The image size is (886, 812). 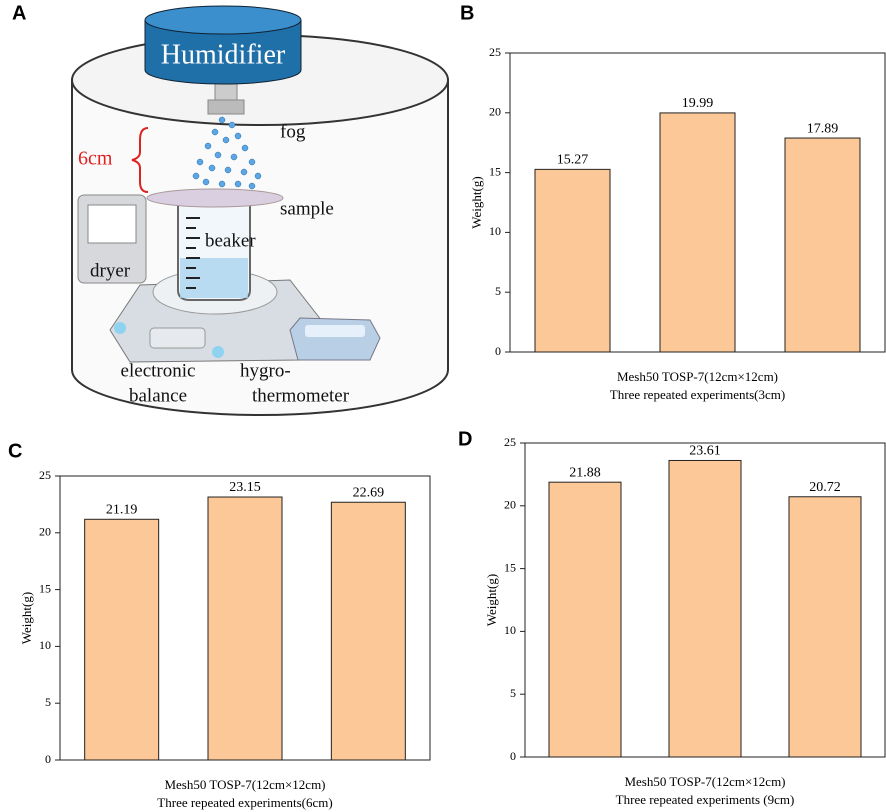 What do you see at coordinates (697, 394) in the screenshot?
I see `x-axis-label: Three repeated experiments(3cm)` at bounding box center [697, 394].